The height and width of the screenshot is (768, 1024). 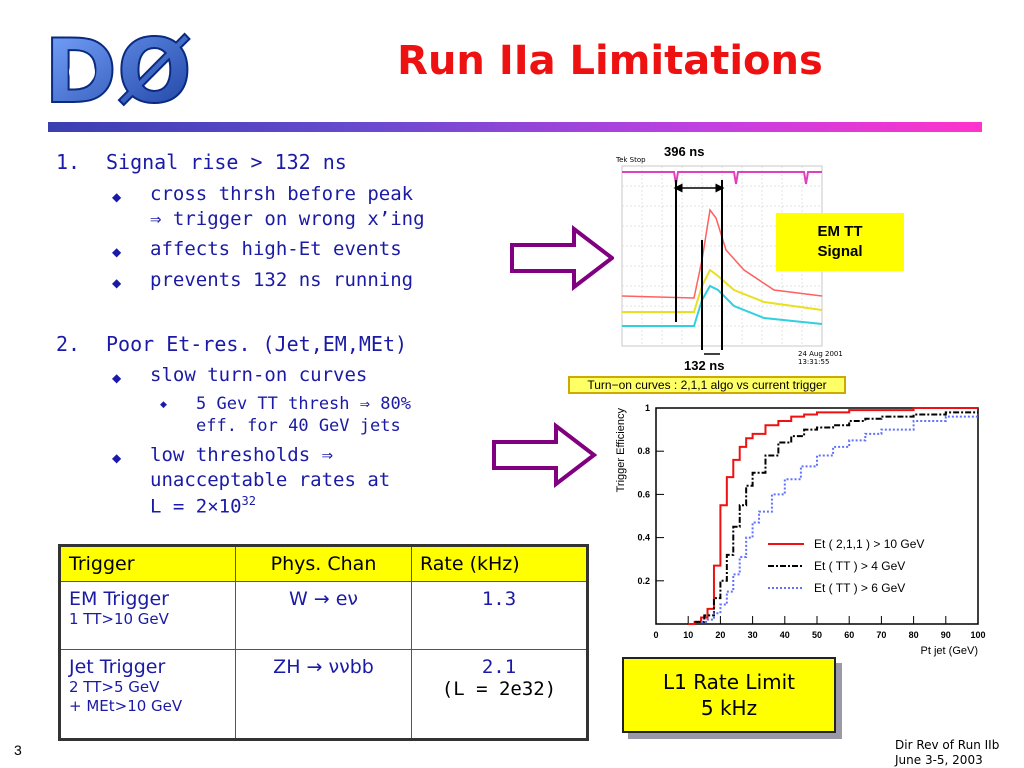 What do you see at coordinates (119, 599) in the screenshot?
I see `trigger-name: EM Trigger` at bounding box center [119, 599].